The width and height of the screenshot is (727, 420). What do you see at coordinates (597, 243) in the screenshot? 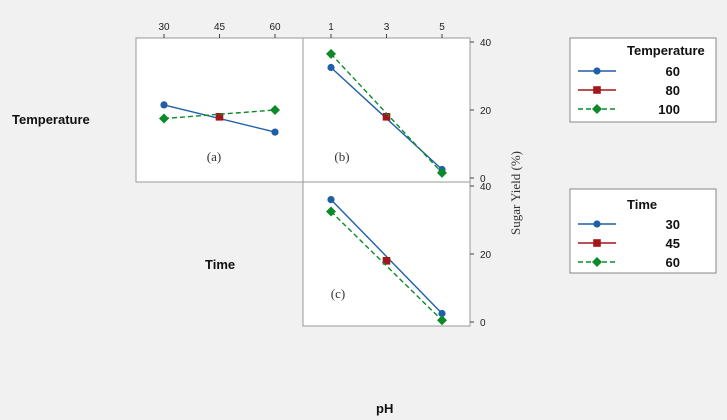
I see `legend-2-entry-2-marker` at bounding box center [597, 243].